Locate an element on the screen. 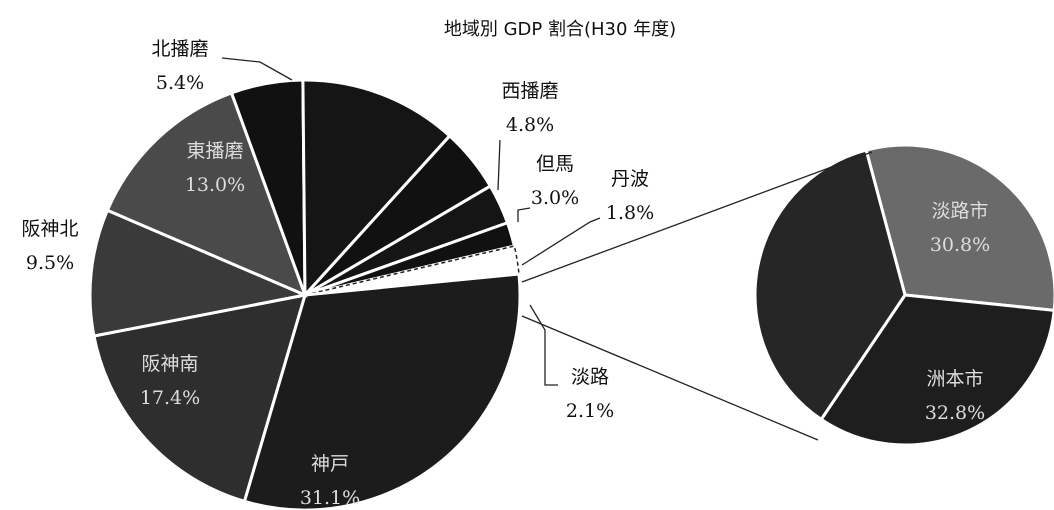 The height and width of the screenshot is (510, 1054). data-label: 9.5% is located at coordinates (50, 263).